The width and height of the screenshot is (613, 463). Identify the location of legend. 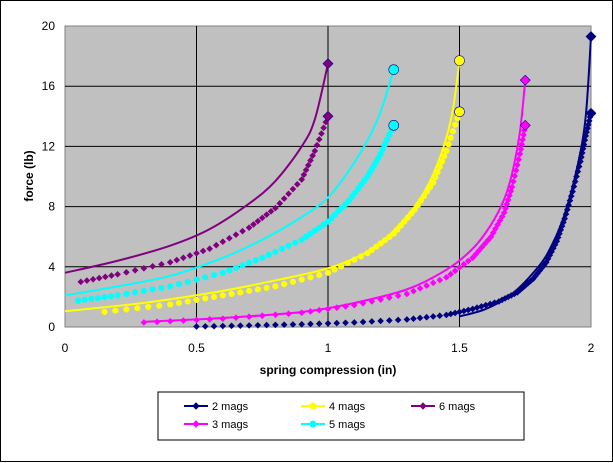
(341, 416).